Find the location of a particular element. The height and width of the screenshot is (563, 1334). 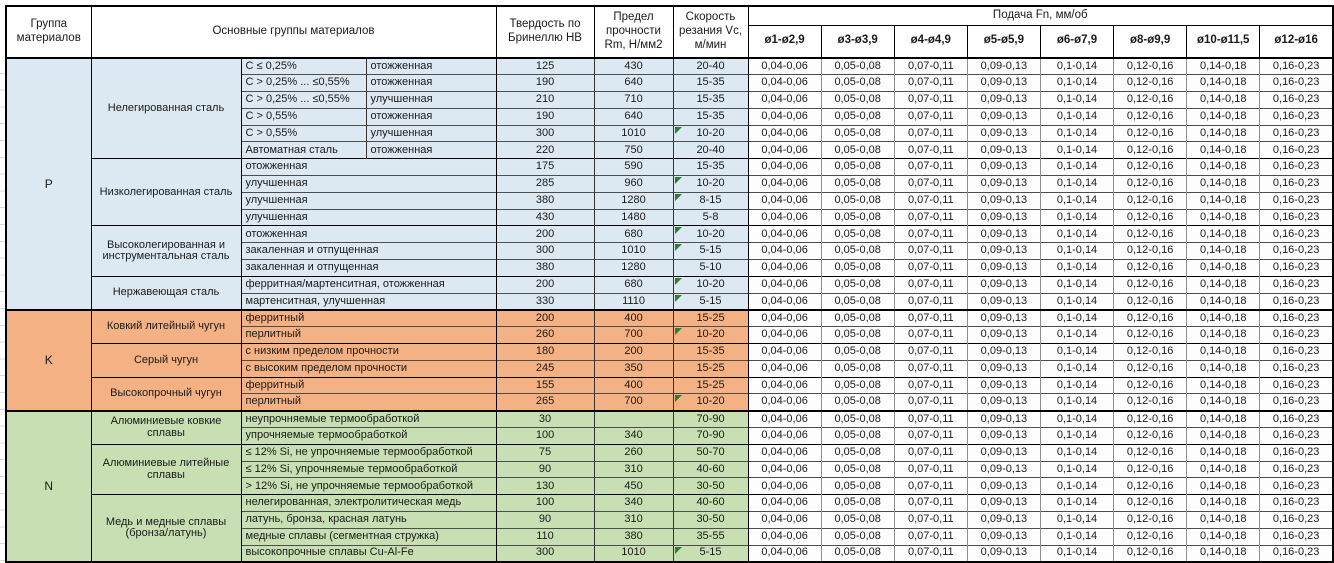

header-material-group: Группа материалов is located at coordinates (48, 32).